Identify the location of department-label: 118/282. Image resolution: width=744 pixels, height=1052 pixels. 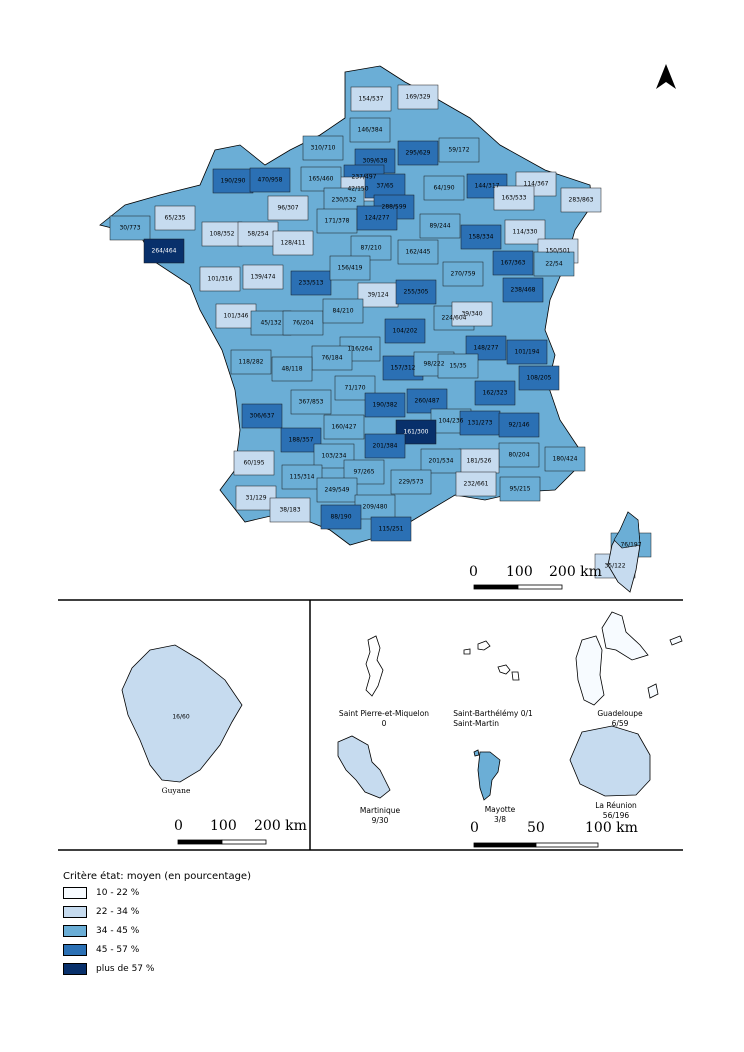
(251, 362).